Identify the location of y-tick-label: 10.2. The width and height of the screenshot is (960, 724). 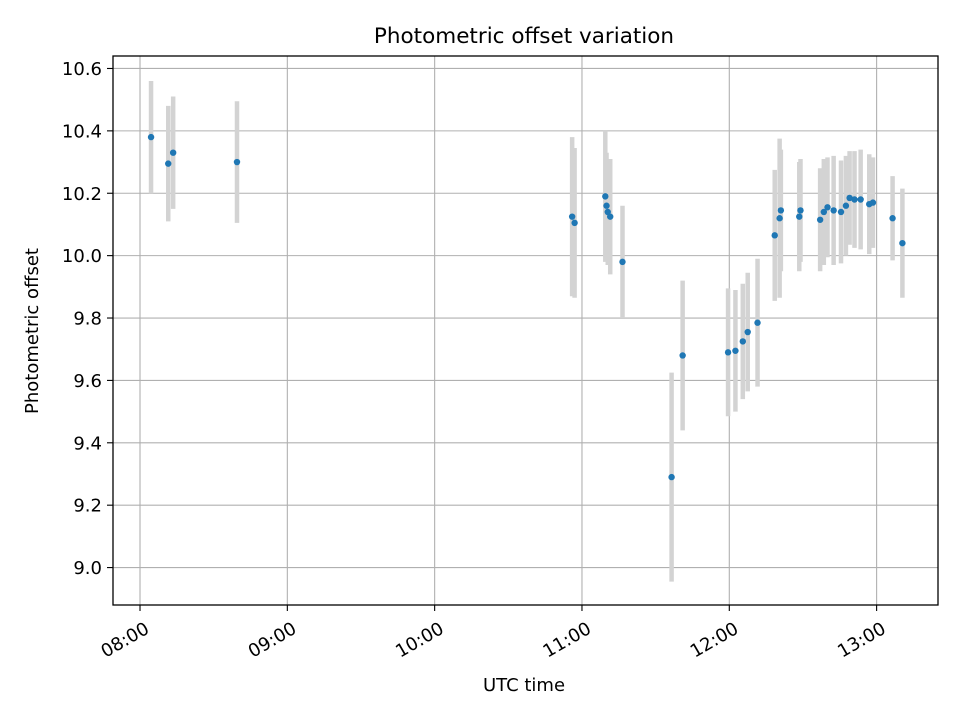
(82, 194).